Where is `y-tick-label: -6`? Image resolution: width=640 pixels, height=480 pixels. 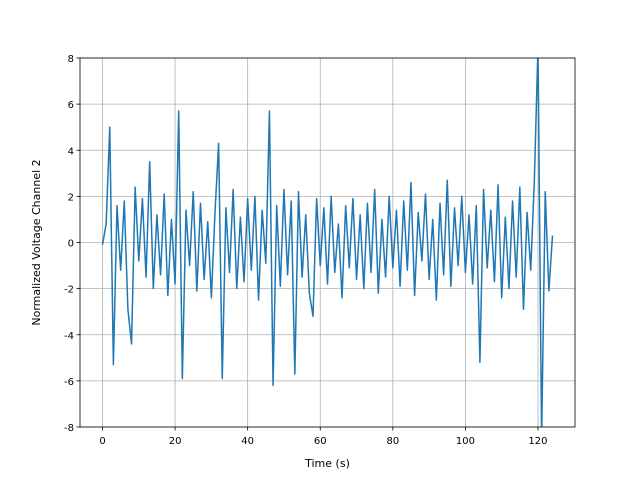 y-tick-label: -6 is located at coordinates (69, 382).